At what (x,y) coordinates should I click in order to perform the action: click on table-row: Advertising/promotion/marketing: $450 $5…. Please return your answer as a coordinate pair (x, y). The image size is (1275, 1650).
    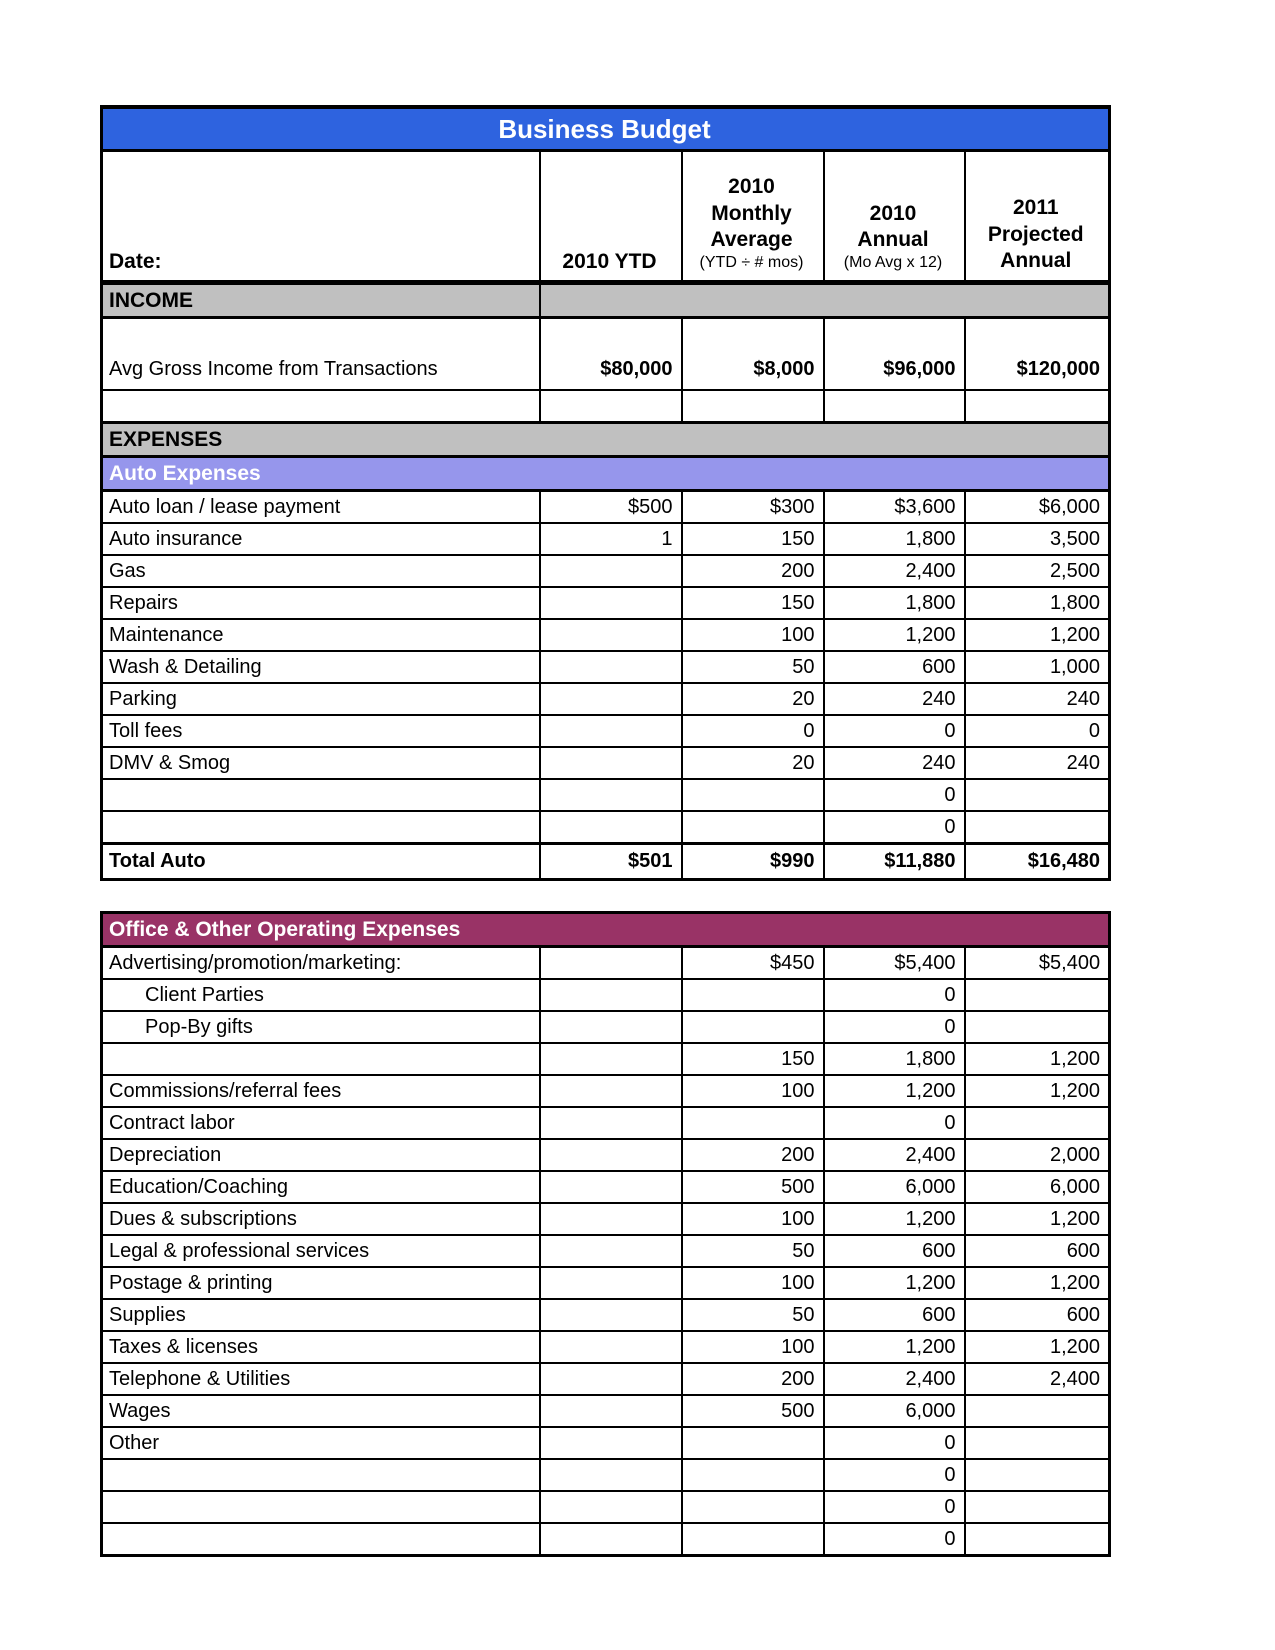
    Looking at the image, I should click on (605, 962).